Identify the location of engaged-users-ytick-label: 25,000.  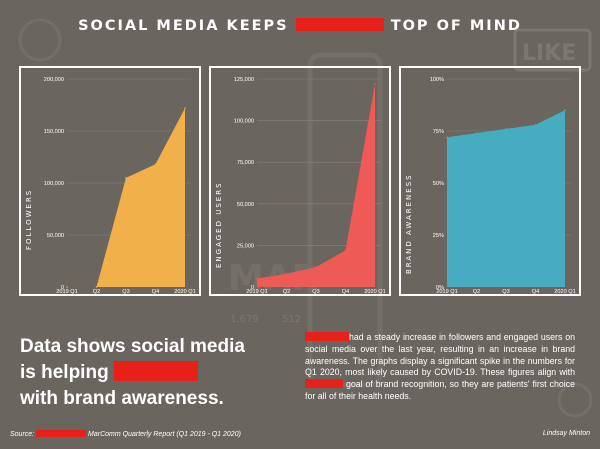
(245, 246).